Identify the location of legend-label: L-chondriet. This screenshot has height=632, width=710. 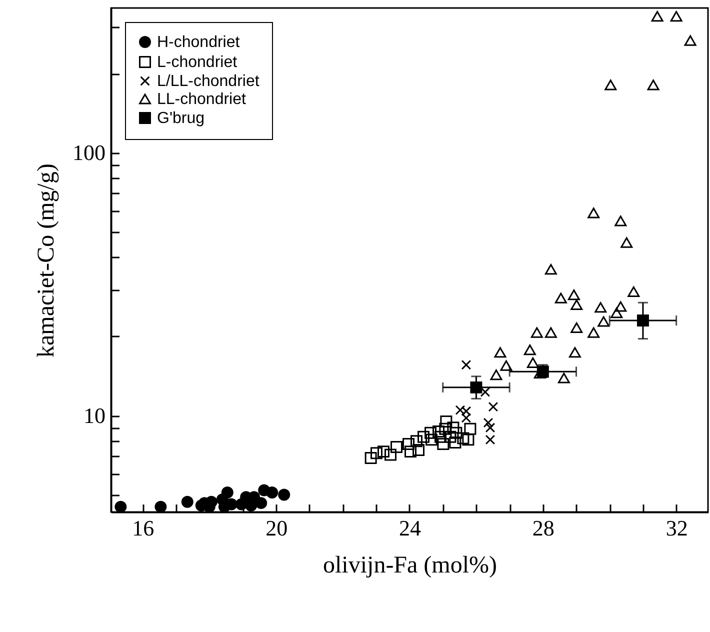
(197, 62).